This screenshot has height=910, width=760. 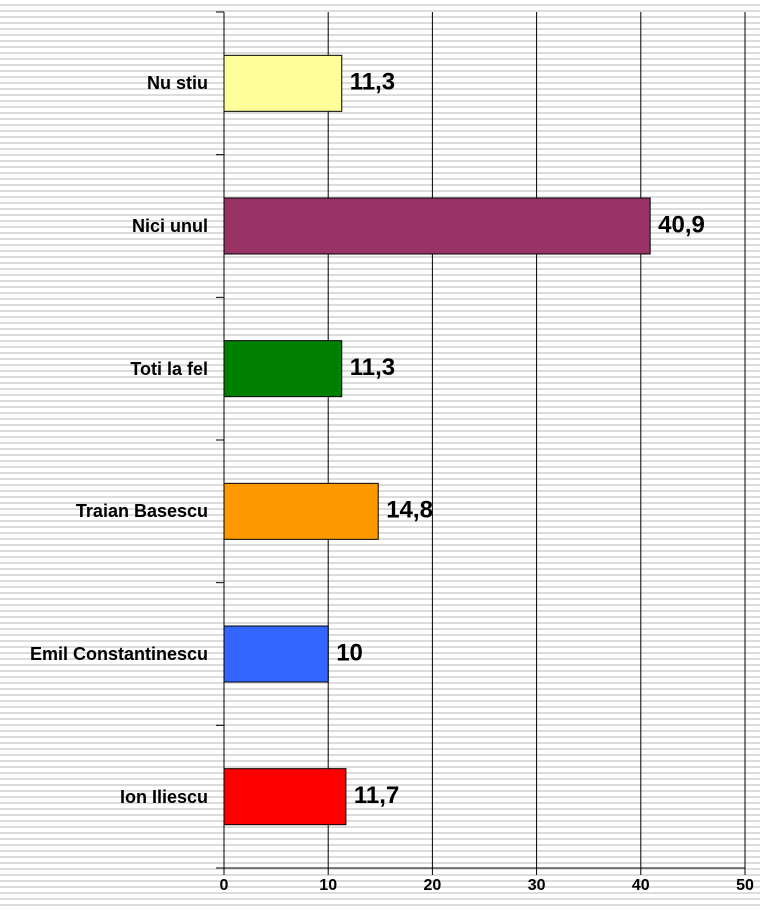 I want to click on value-label: 40,9, so click(x=681, y=224).